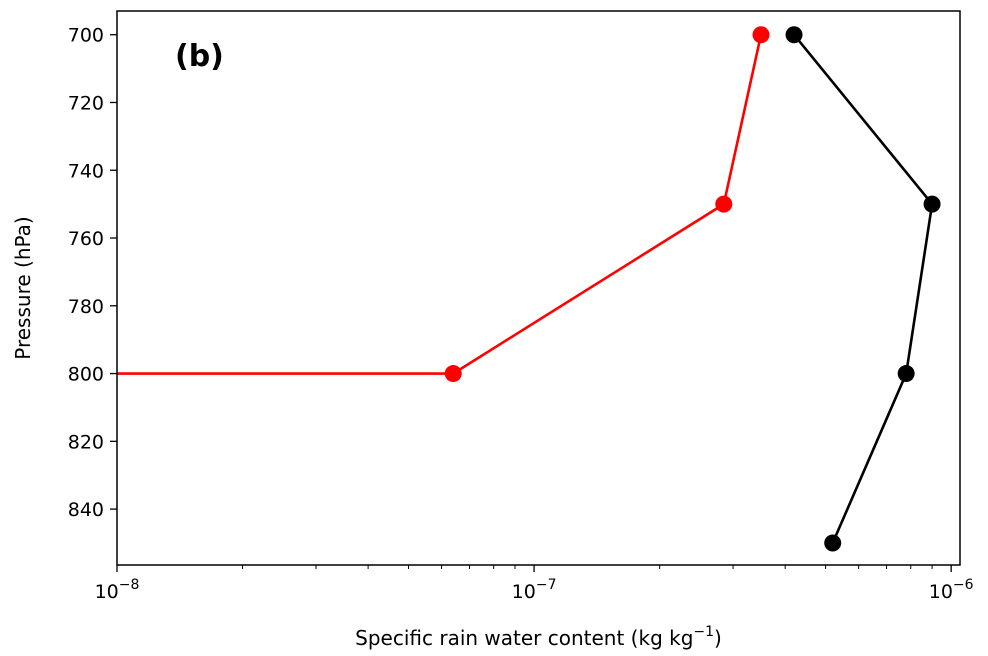  I want to click on x-axis-title: Specific rain water content (kg kg−1), so click(538, 637).